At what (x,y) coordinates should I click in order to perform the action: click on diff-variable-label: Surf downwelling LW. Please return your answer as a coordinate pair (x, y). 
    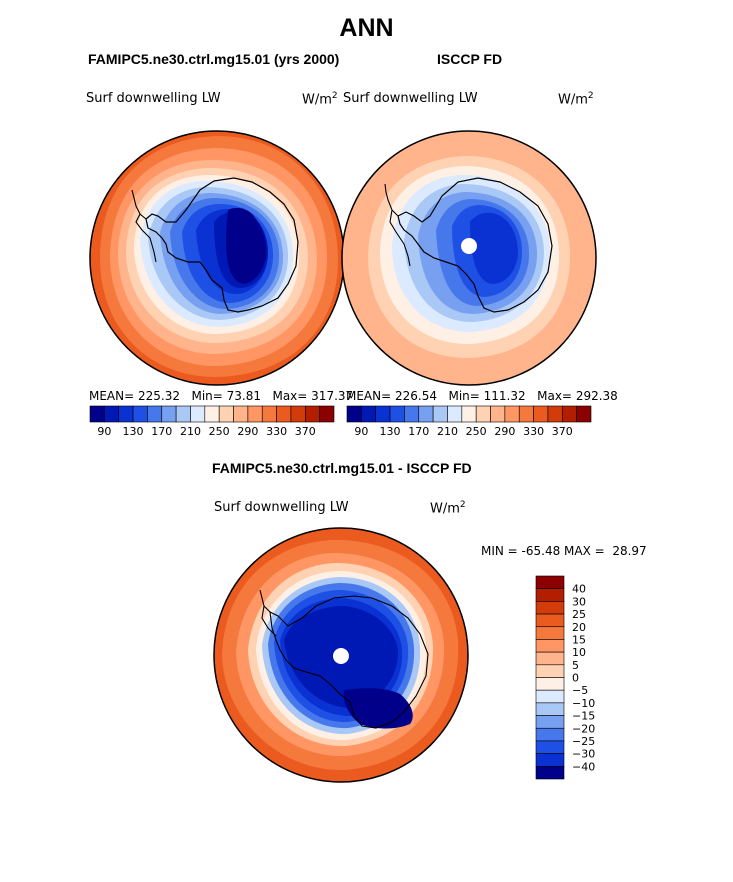
    Looking at the image, I should click on (281, 507).